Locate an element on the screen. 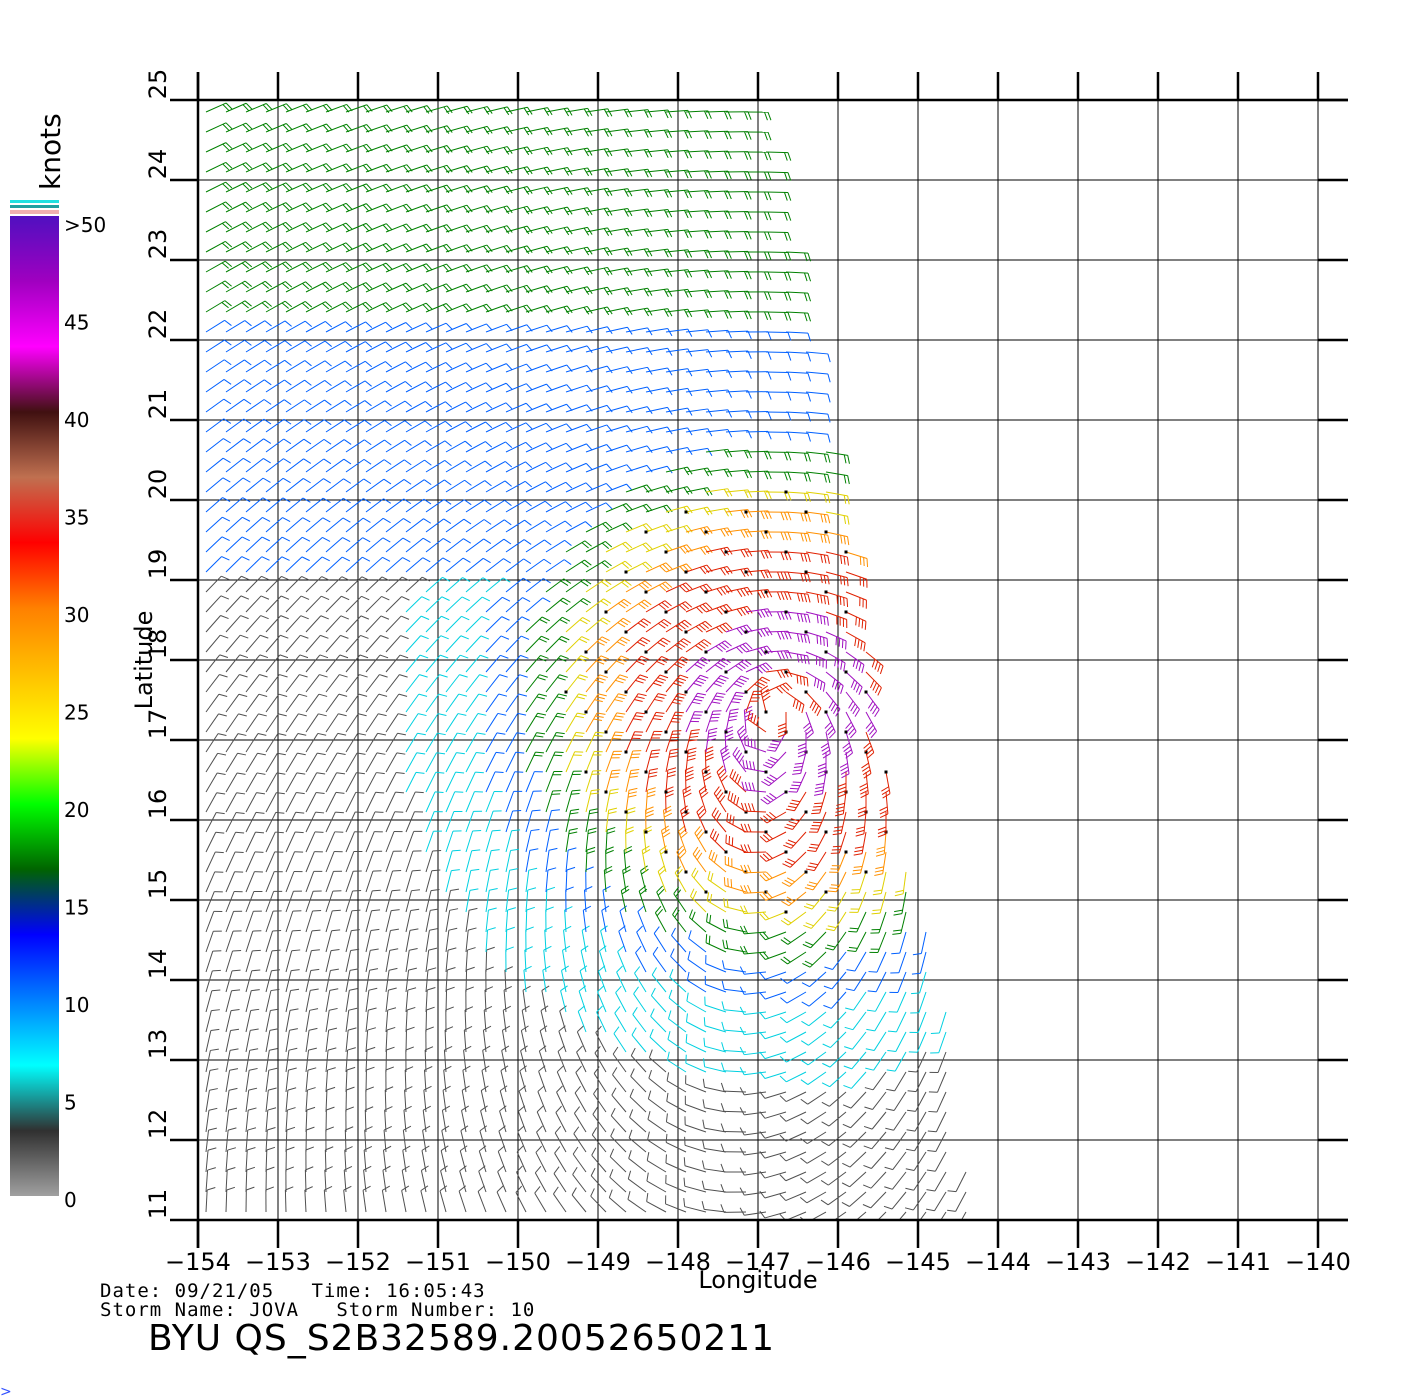  y-tick-label: 22 is located at coordinates (158, 324).